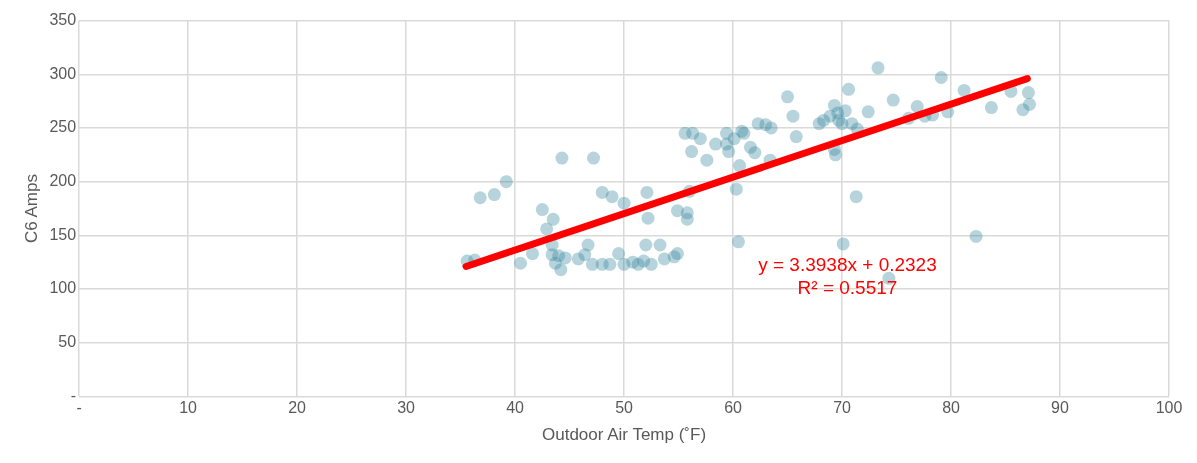 The image size is (1197, 463). Describe the element at coordinates (31, 208) in the screenshot. I see `y-axis-title: C6 Amps` at that location.